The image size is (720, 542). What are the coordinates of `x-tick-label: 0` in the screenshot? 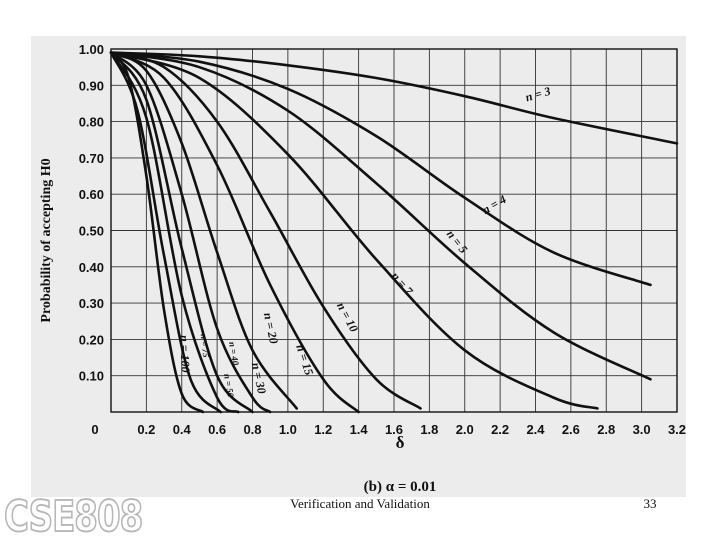 It's located at (94, 429).